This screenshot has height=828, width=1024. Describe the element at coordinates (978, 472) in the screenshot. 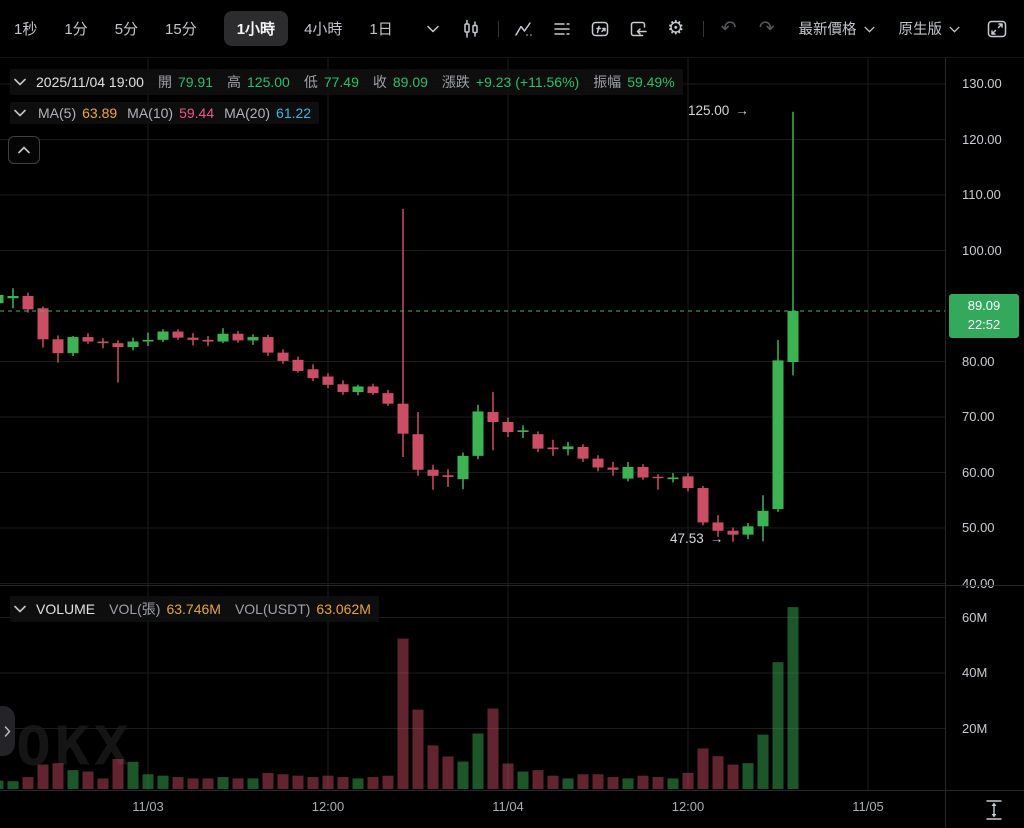

I see `price-axis-tick: 60.00` at that location.